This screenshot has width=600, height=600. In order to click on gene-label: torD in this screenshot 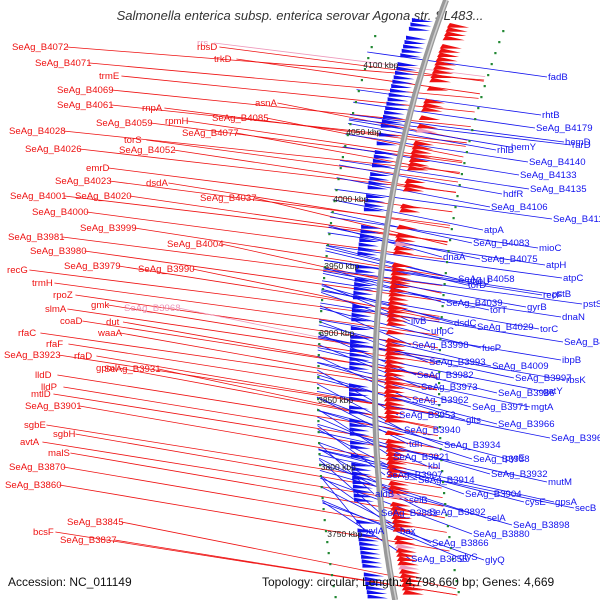, I will do `click(477, 285)`.